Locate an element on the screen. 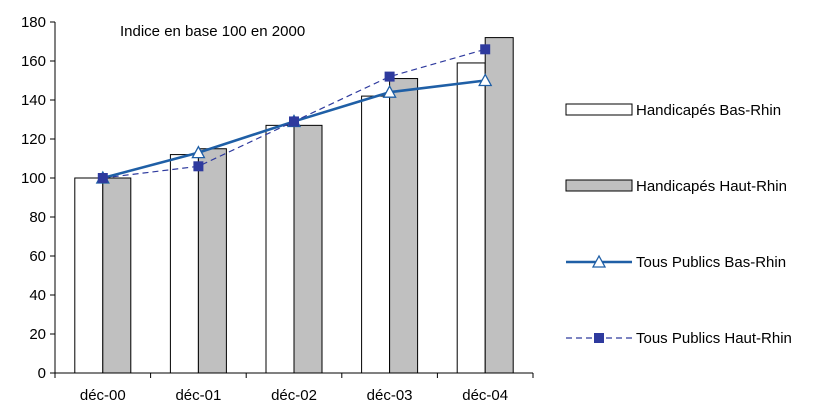 This screenshot has height=410, width=827. chart-annotation: Indice en base 100 en 2000 is located at coordinates (212, 31).